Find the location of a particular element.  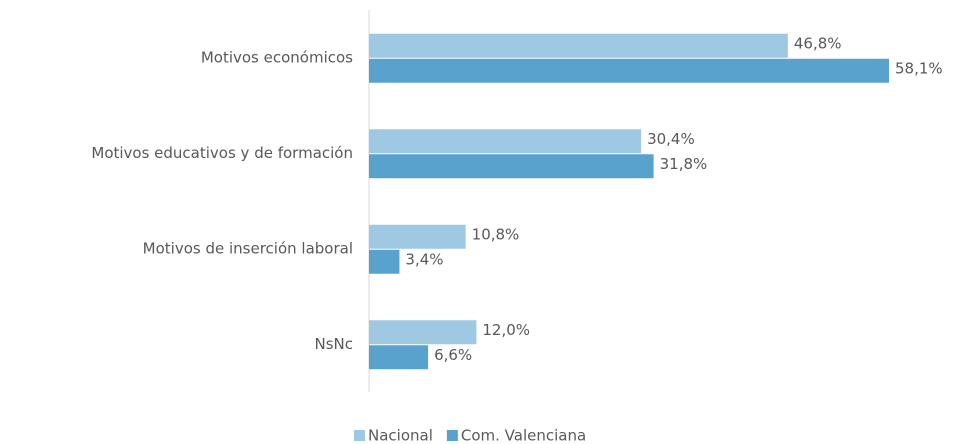

category-label: NsNc is located at coordinates (333, 344).